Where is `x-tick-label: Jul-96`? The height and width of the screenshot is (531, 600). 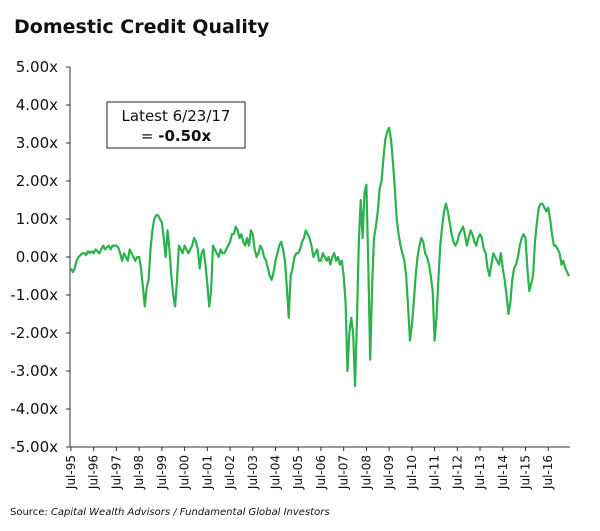
x-tick-label: Jul-96 is located at coordinates (94, 472).